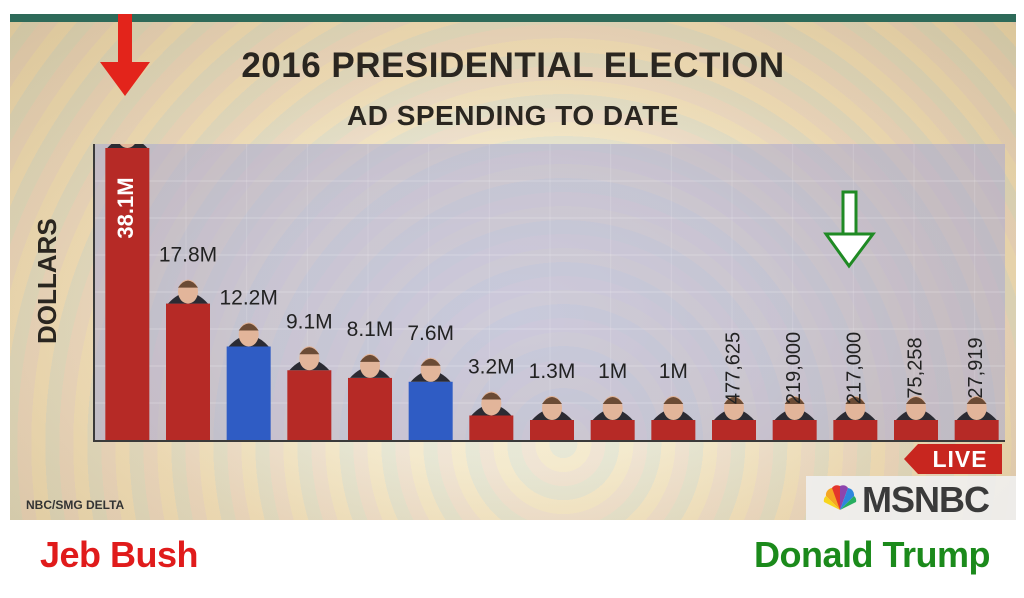  What do you see at coordinates (248, 297) in the screenshot?
I see `data-label: 12.2M` at bounding box center [248, 297].